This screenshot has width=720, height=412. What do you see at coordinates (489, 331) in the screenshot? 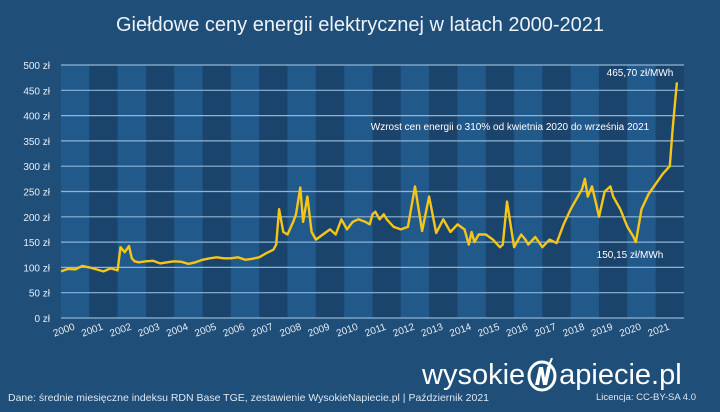
I see `x-tick-label: 2015` at bounding box center [489, 331].